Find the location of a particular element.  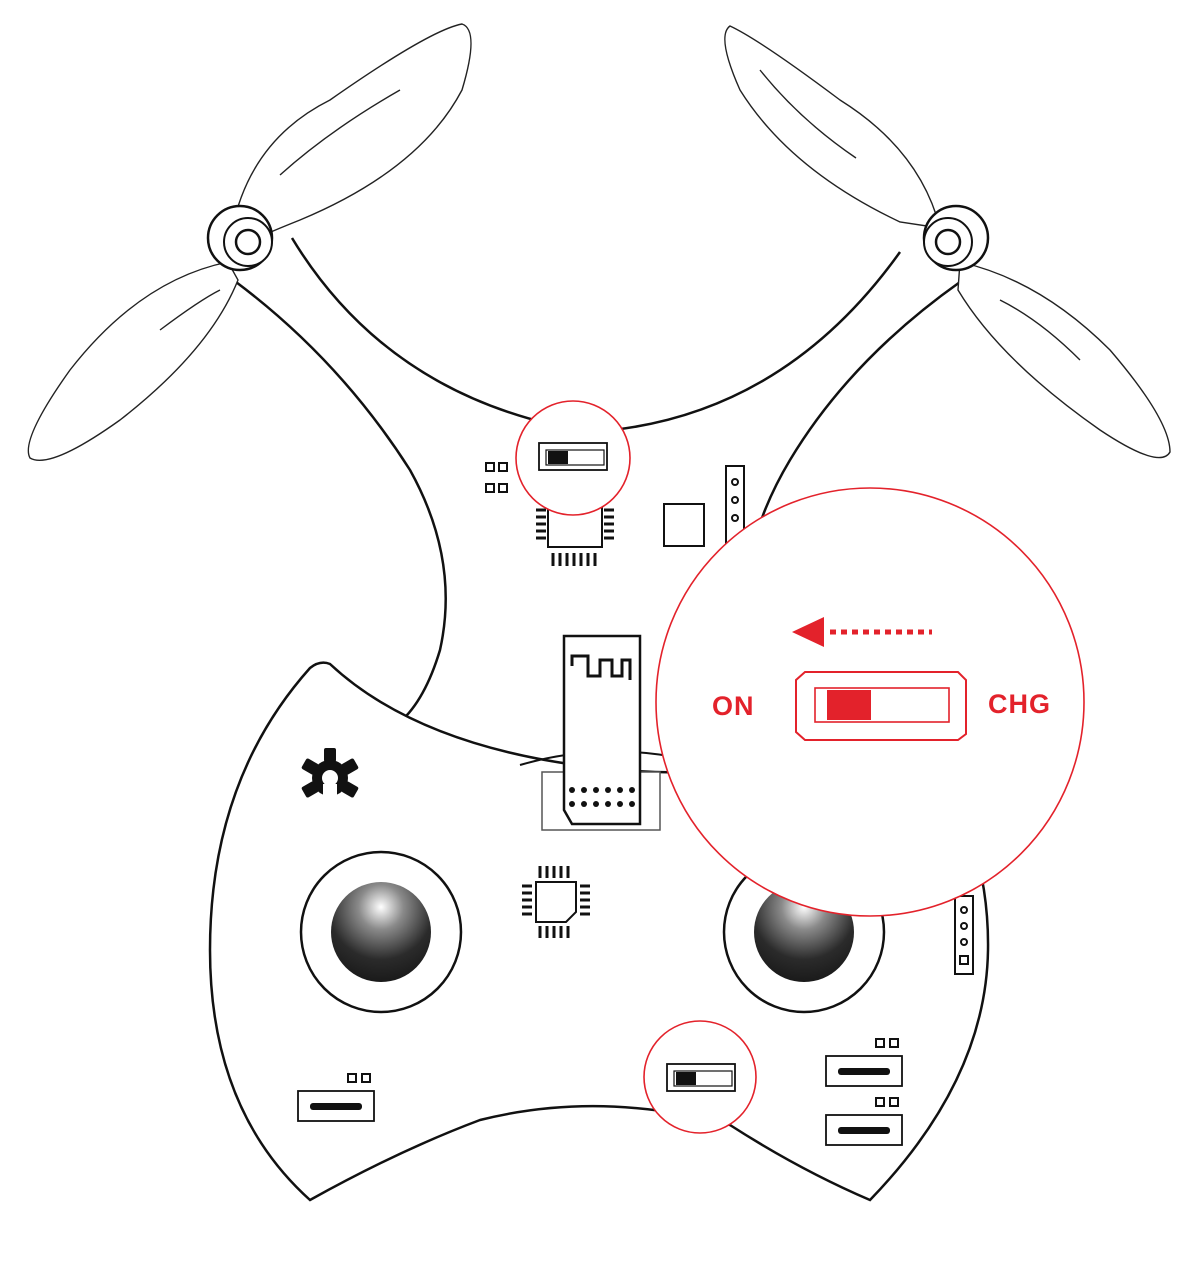

propeller-right-icon is located at coordinates (947, 242).